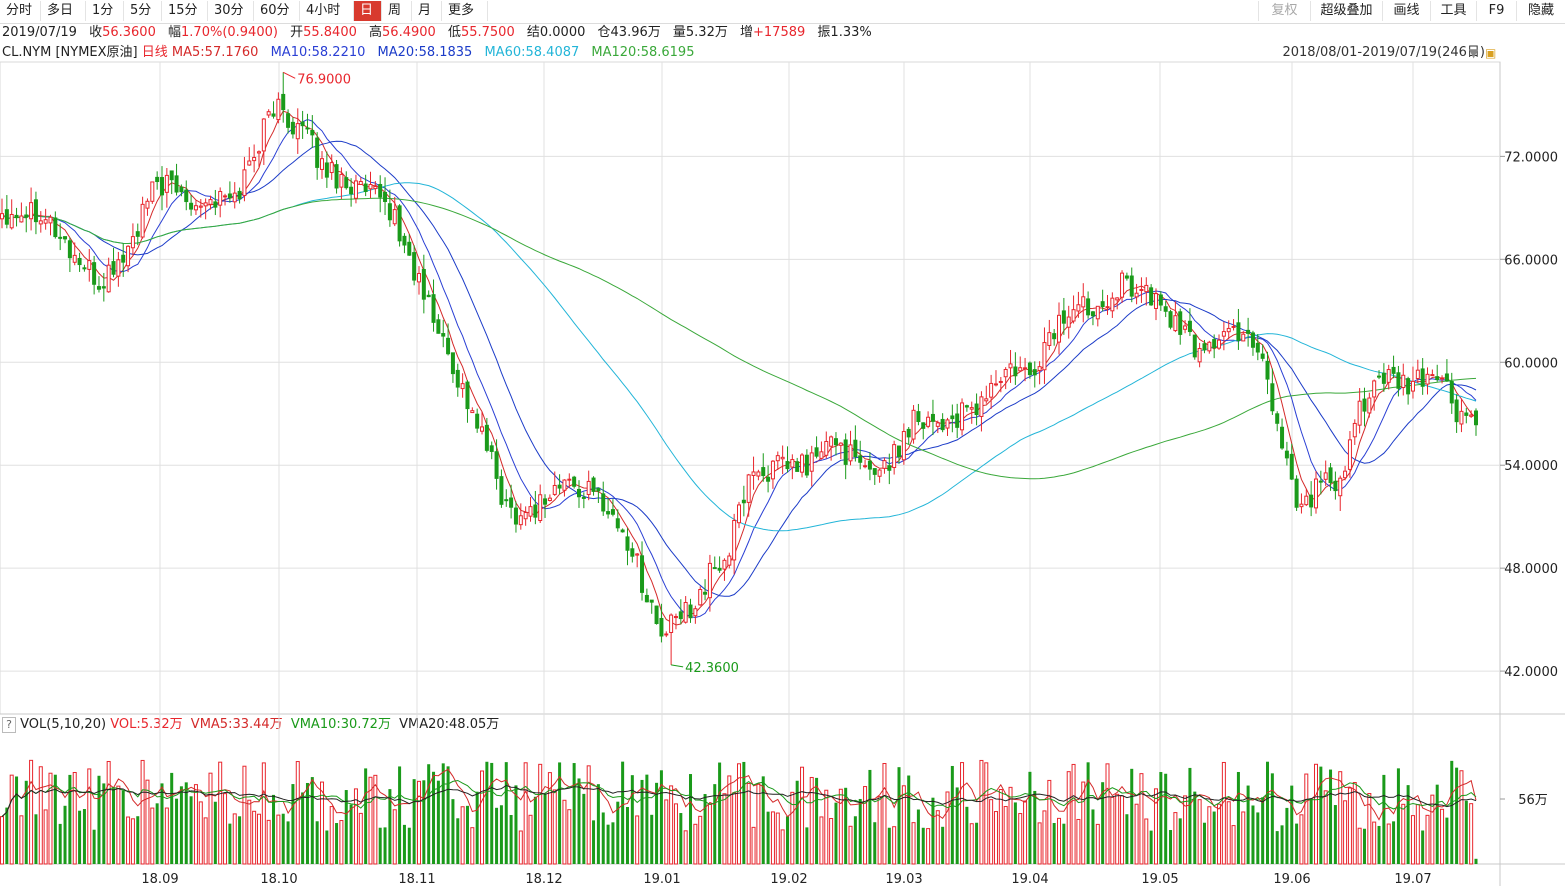 Image resolution: width=1565 pixels, height=886 pixels. I want to click on period-tab-month: 月, so click(427, 11).